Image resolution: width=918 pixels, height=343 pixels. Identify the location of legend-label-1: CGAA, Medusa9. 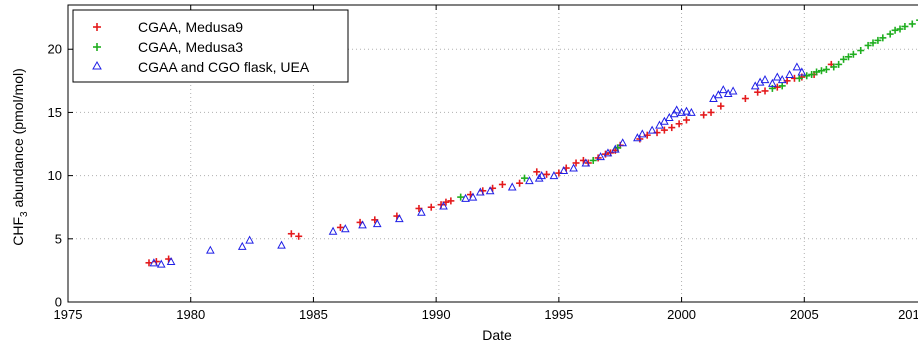
(190, 27).